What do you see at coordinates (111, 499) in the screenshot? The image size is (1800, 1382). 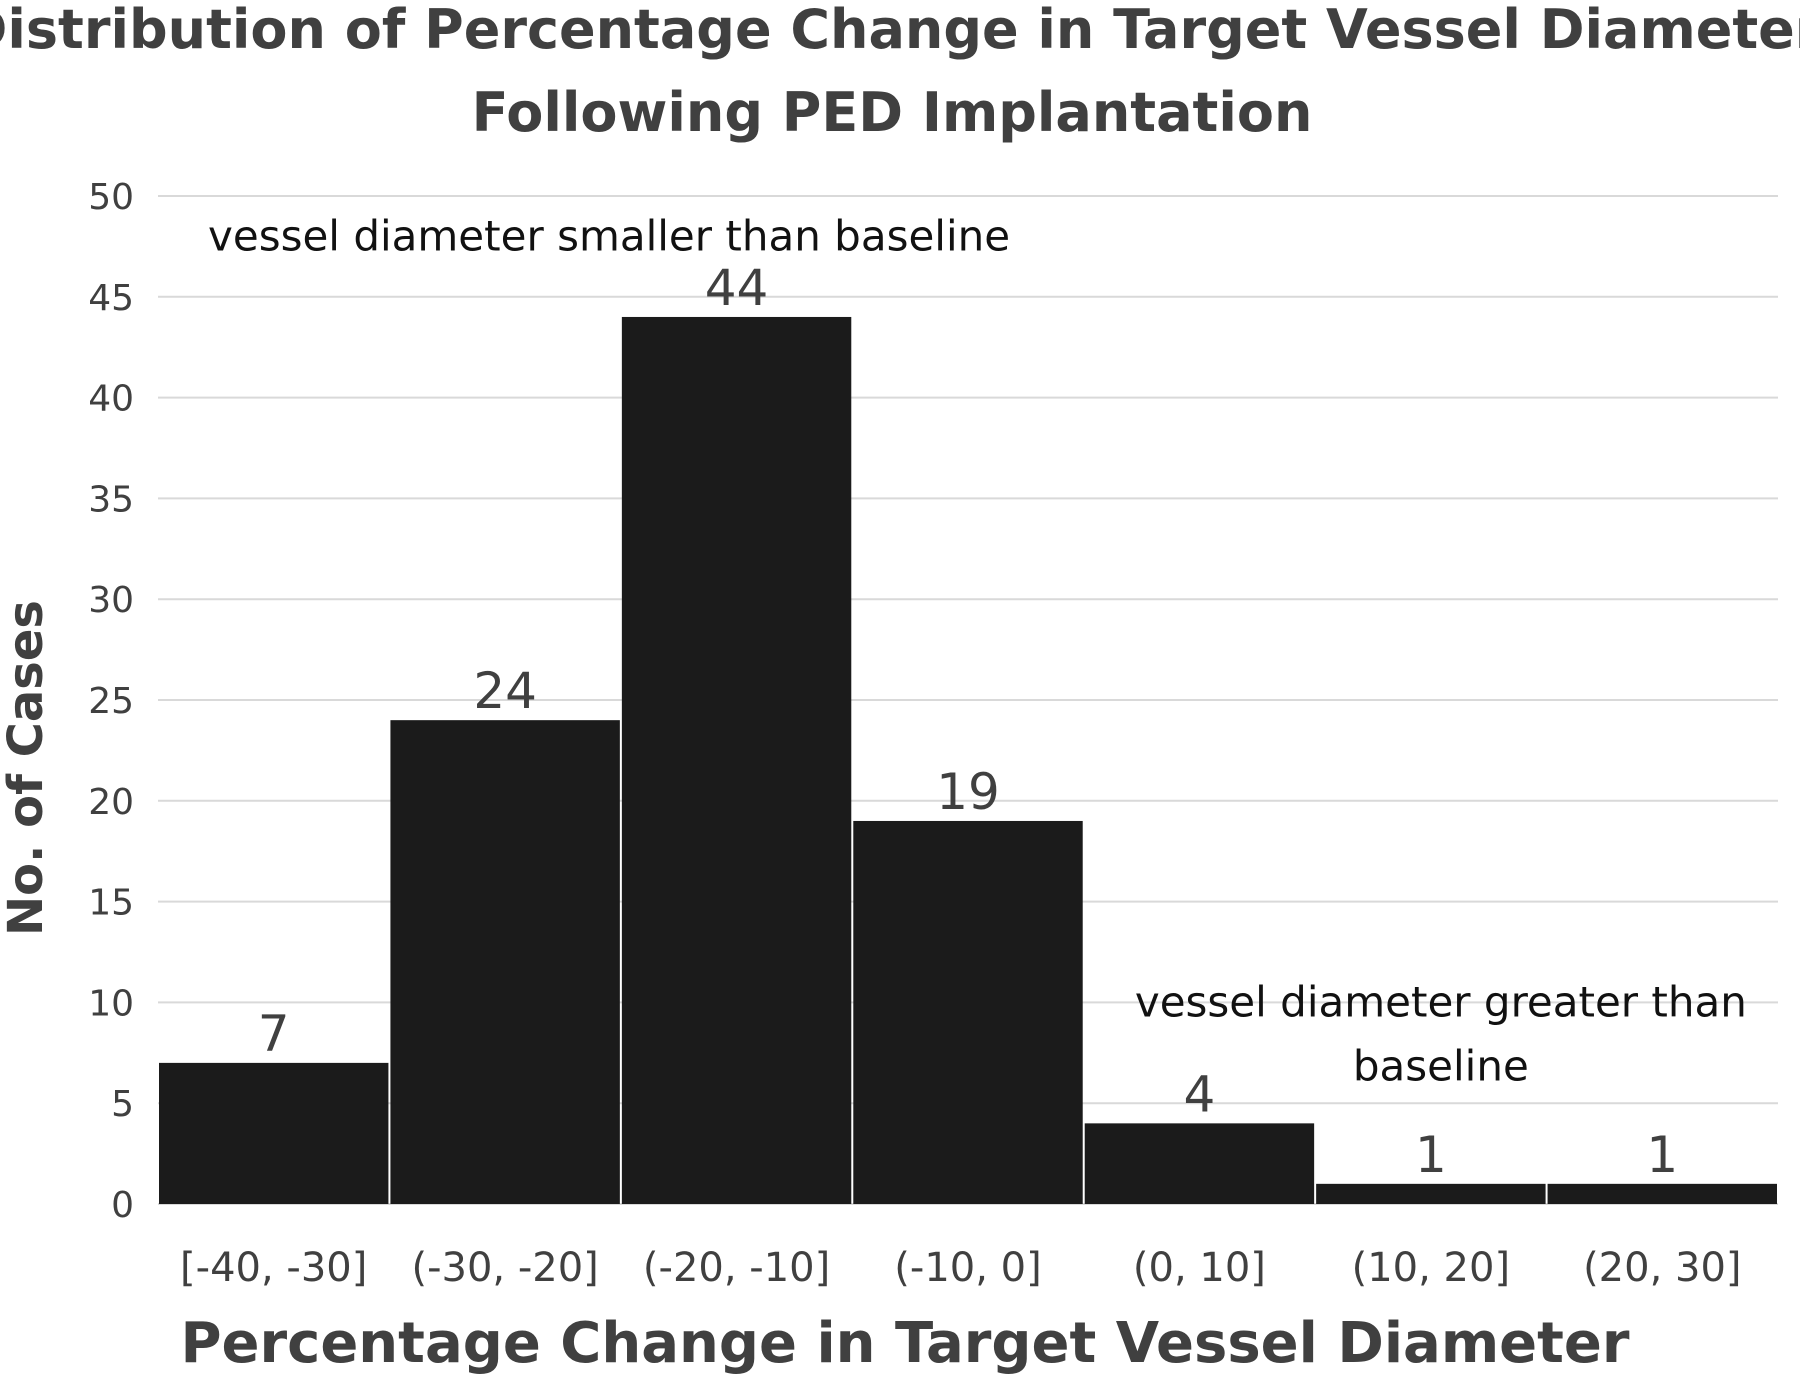 I see `y-tick-label: 35` at bounding box center [111, 499].